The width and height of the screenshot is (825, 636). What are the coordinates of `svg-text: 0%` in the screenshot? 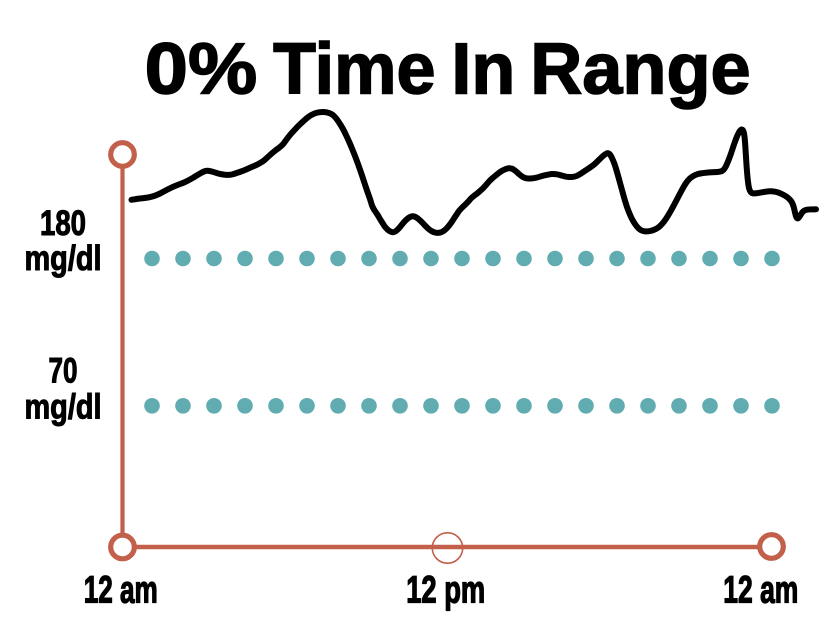 It's located at (201, 69).